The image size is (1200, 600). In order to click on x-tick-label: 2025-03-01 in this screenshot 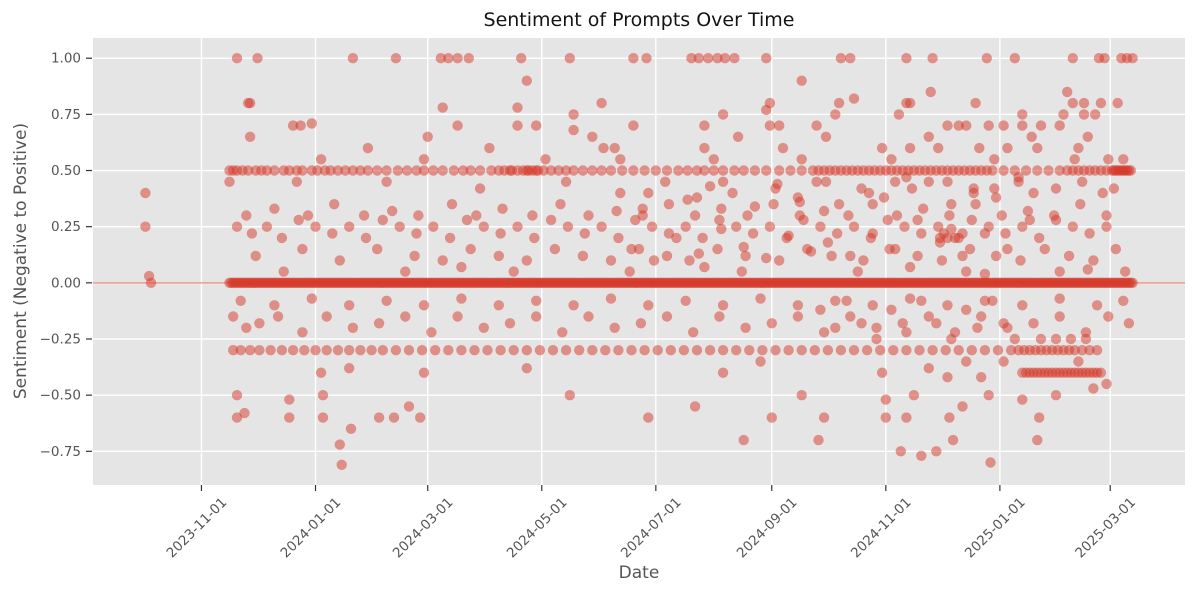, I will do `click(1105, 528)`.